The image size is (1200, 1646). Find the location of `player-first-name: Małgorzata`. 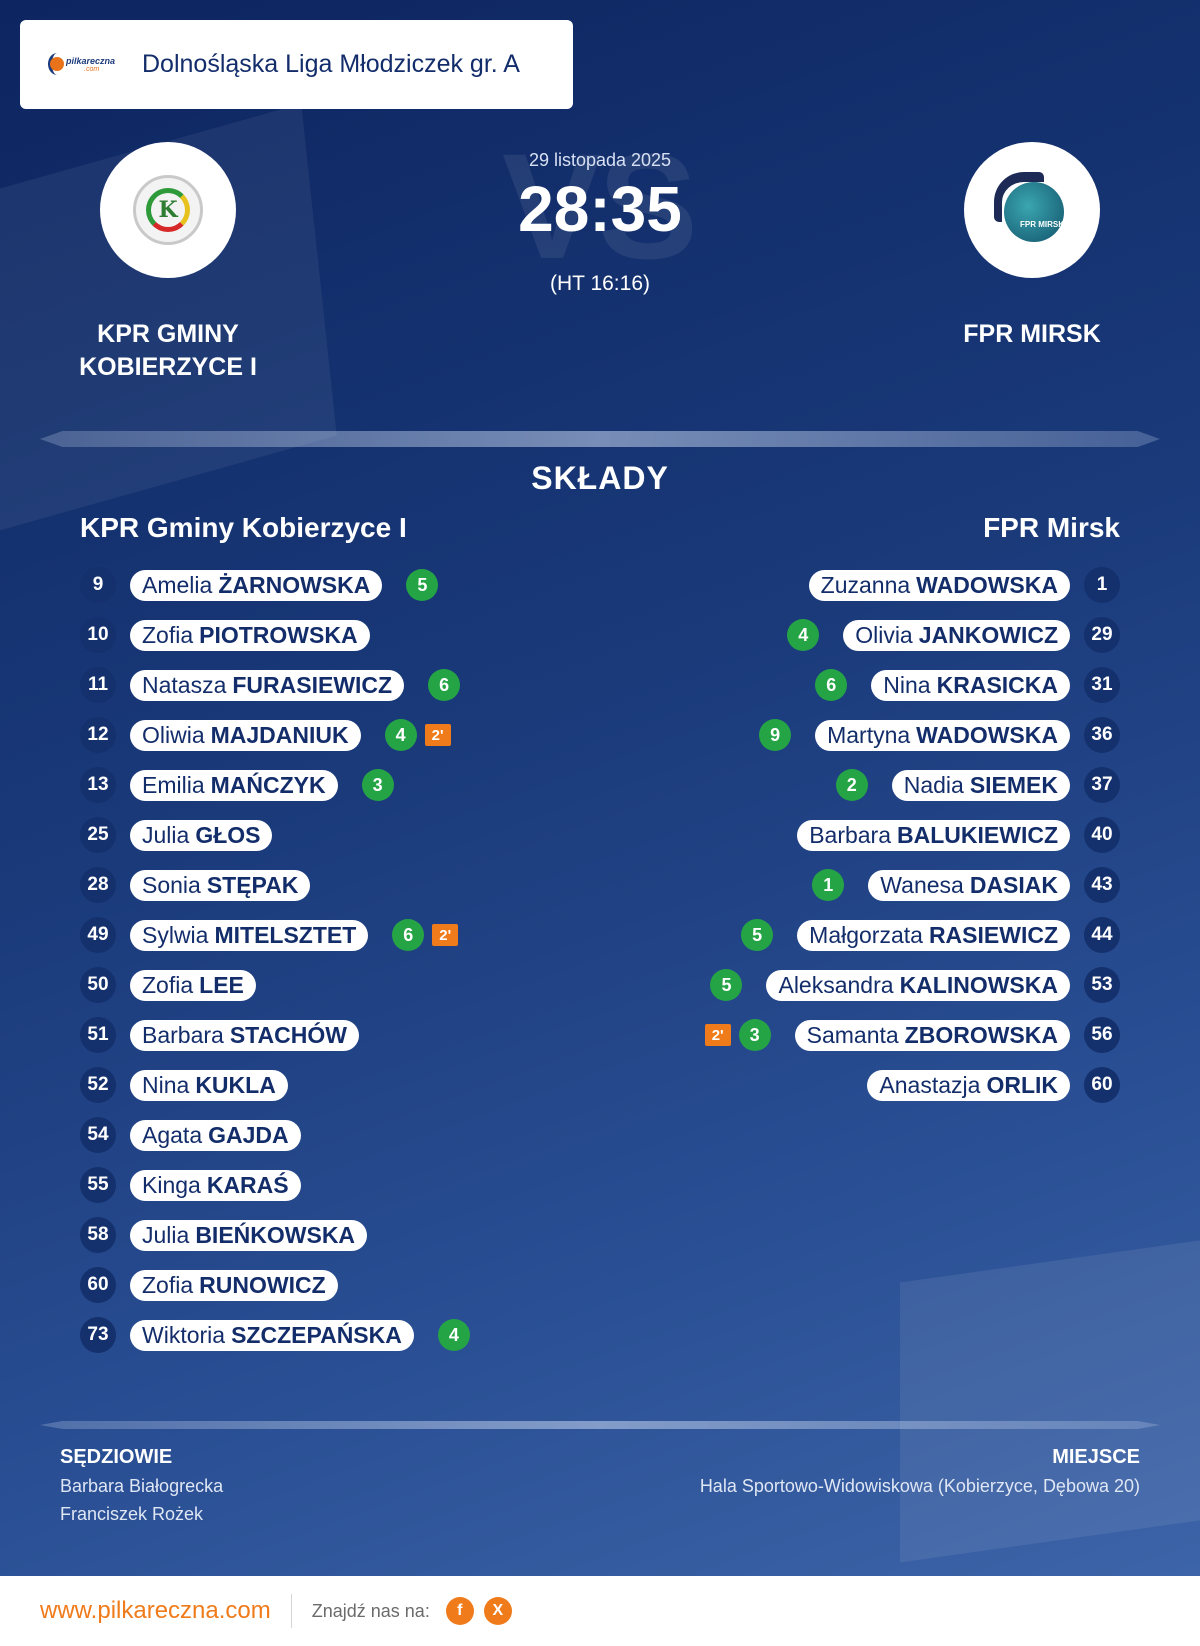

player-first-name: Małgorzata is located at coordinates (866, 934).